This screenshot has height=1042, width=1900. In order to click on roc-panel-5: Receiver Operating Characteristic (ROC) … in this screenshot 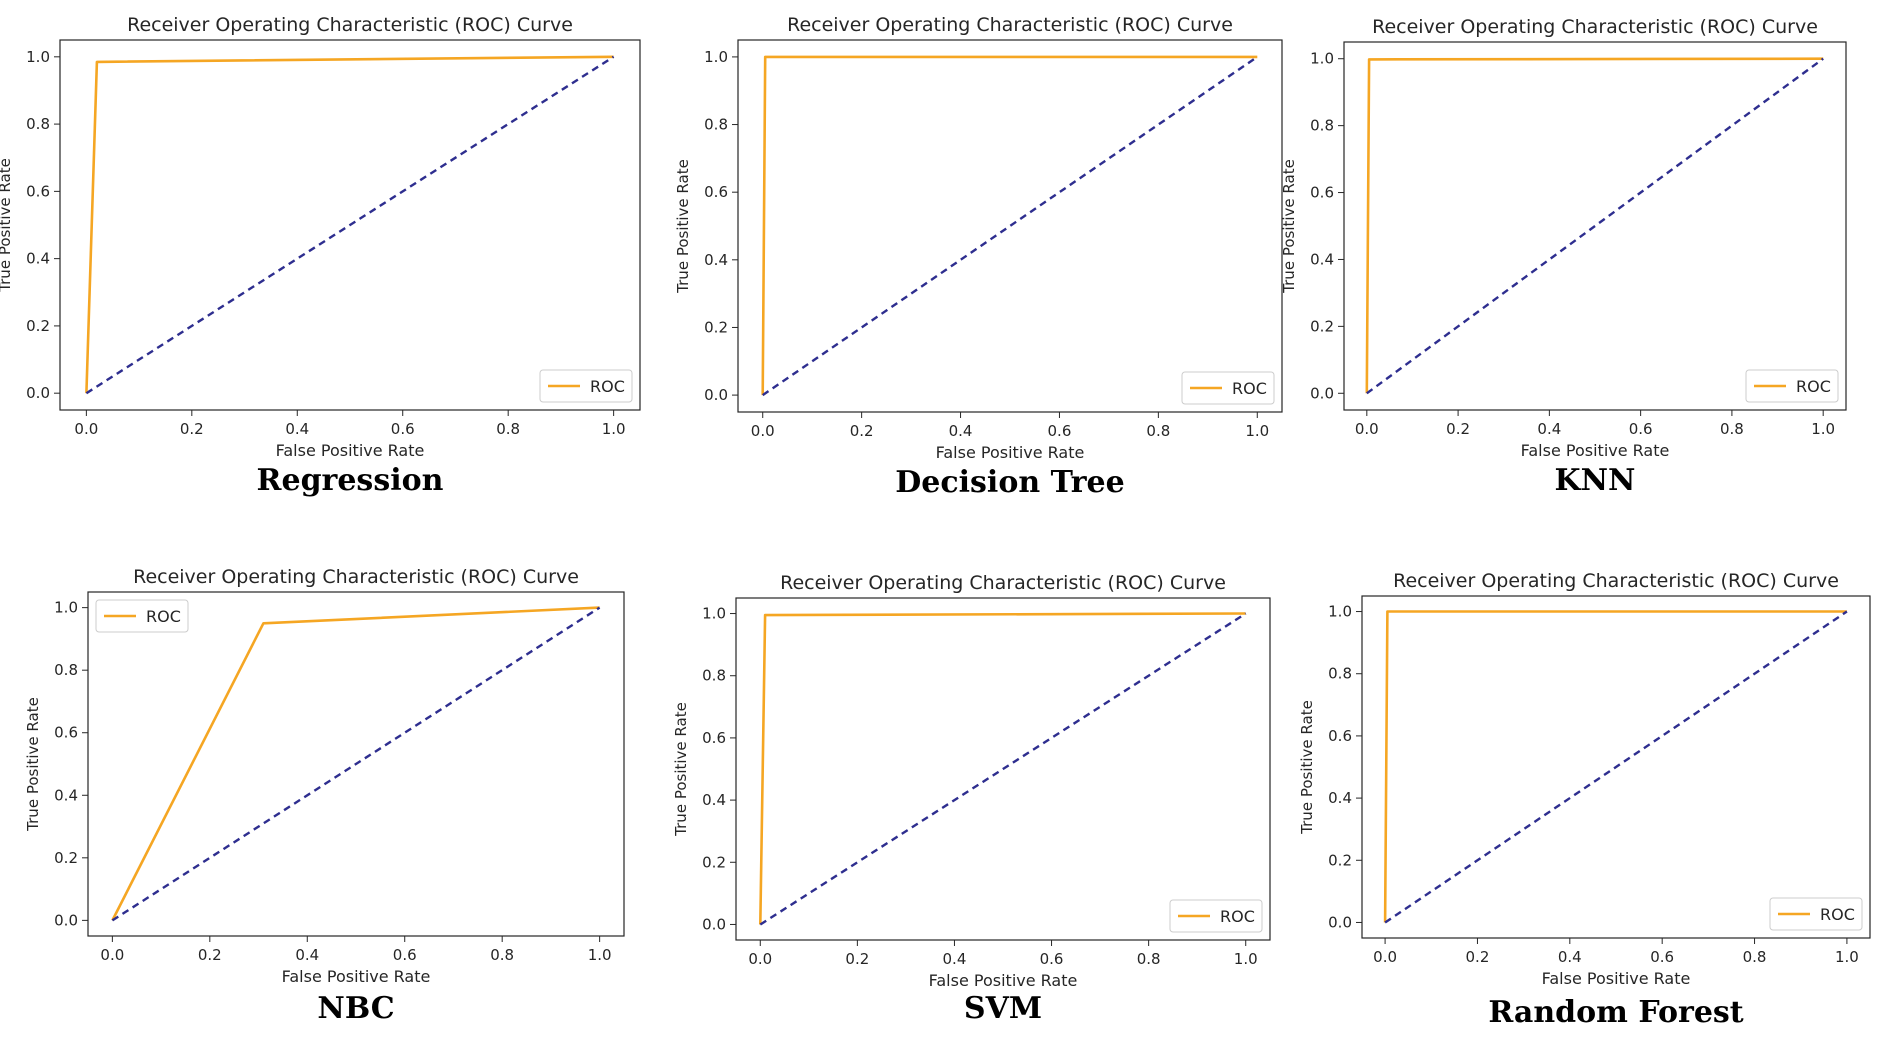, I will do `click(971, 799)`.